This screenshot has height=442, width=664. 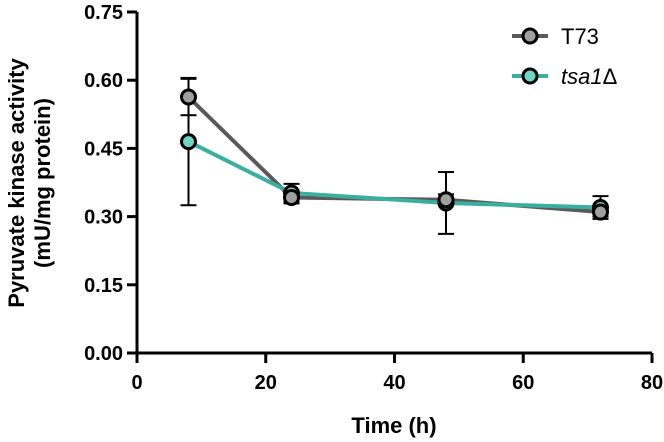 What do you see at coordinates (103, 286) in the screenshot?
I see `y-tick-label: 0.15` at bounding box center [103, 286].